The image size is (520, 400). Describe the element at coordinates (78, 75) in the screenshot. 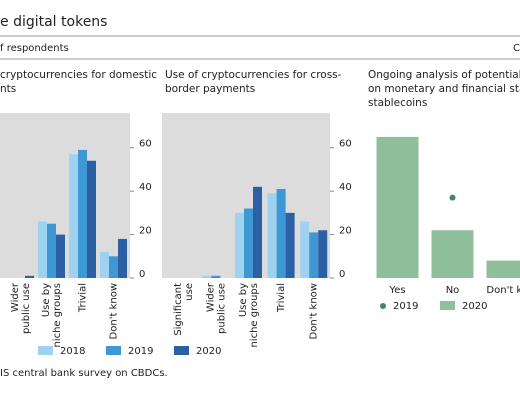

I see `panel-title: cryptocurrencies for domestic` at that location.